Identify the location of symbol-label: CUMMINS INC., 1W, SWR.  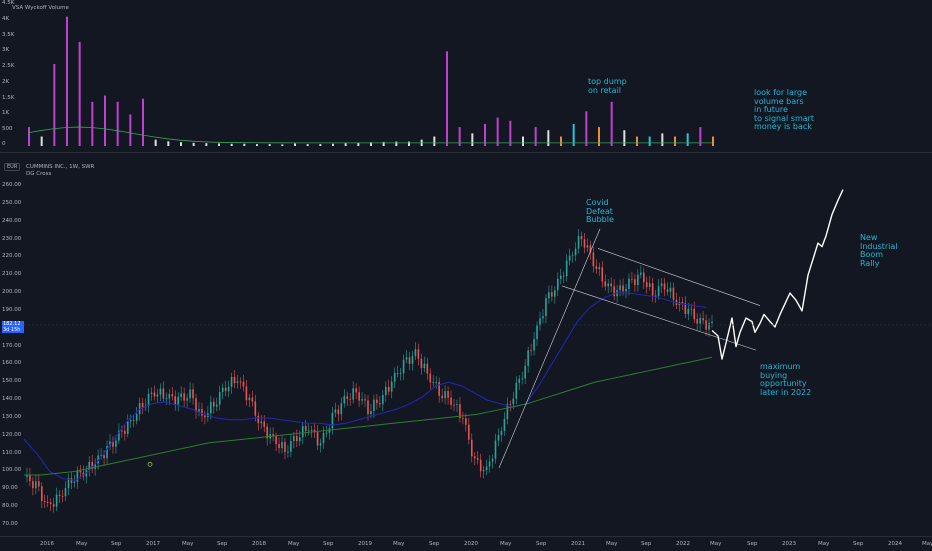
(60, 167).